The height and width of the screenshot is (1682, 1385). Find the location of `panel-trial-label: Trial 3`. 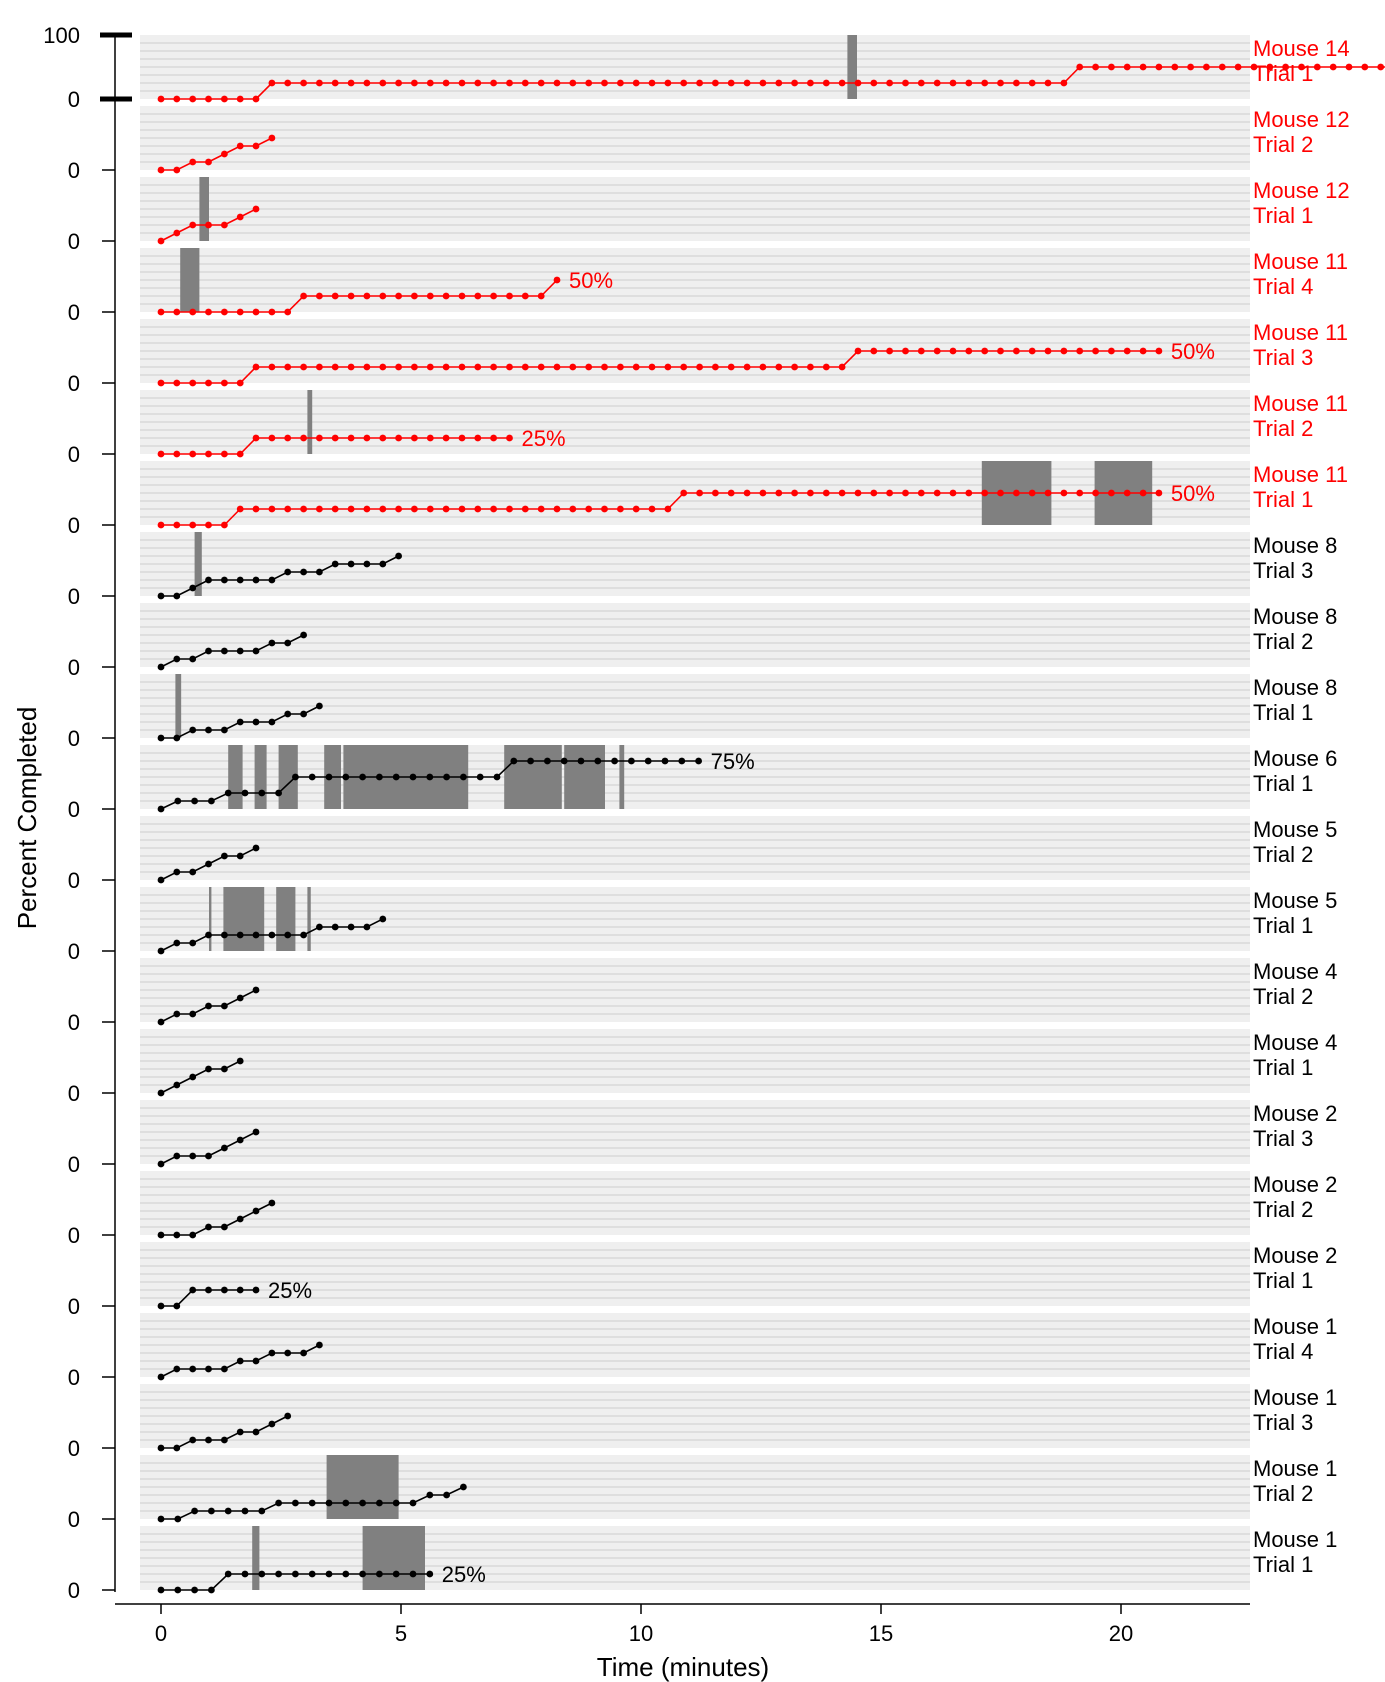

panel-trial-label: Trial 3 is located at coordinates (1283, 1422).